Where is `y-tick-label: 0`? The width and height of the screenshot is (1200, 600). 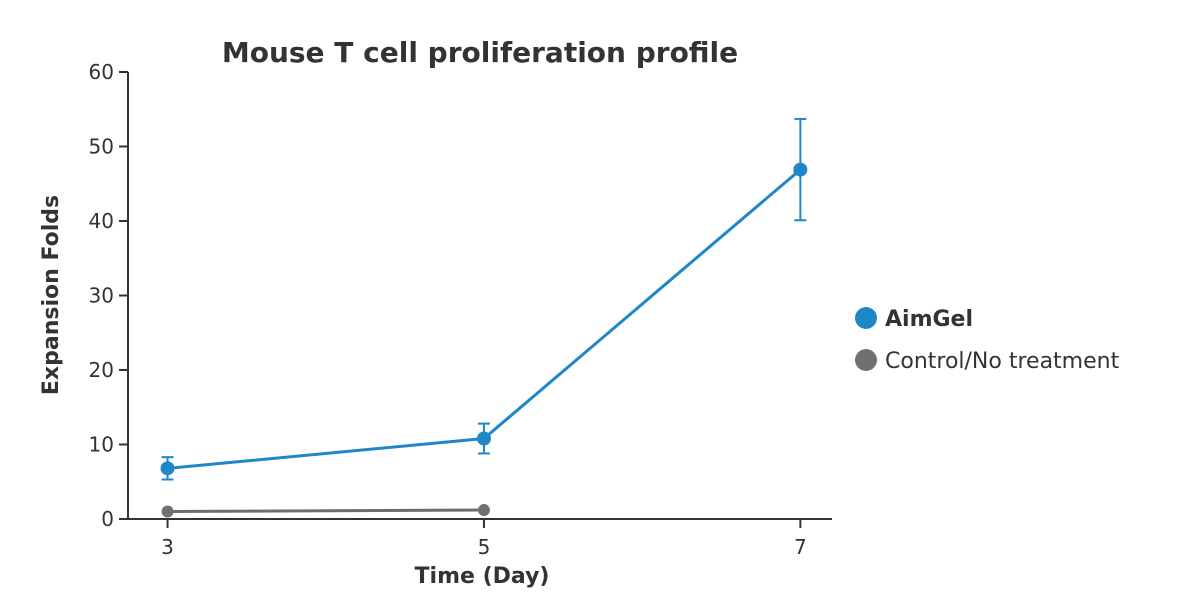
y-tick-label: 0 is located at coordinates (107, 519).